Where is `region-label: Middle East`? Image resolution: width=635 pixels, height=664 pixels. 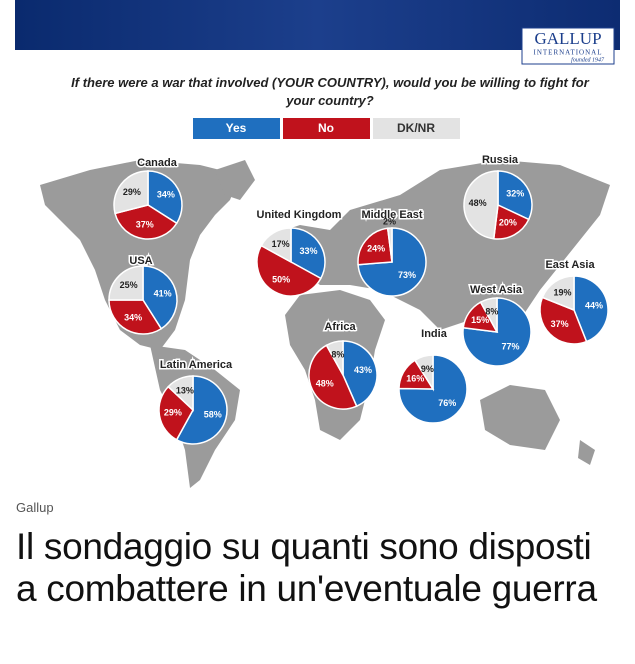 region-label: Middle East is located at coordinates (391, 215).